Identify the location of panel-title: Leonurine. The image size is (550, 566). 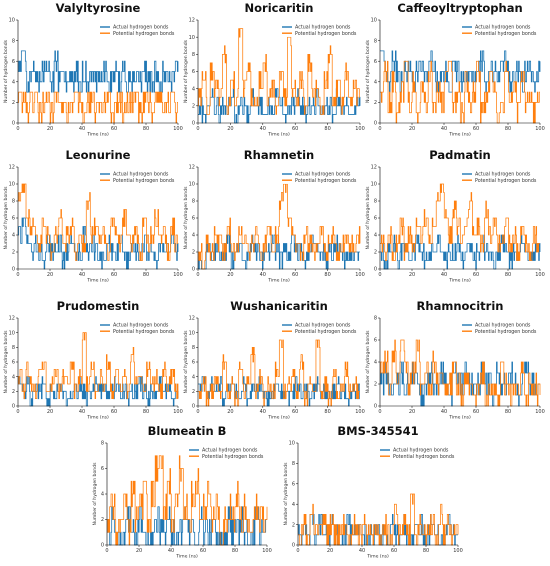
(97, 155).